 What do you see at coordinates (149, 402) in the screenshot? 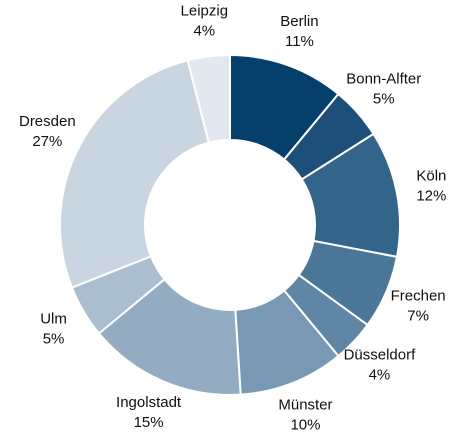
I see `slice-label: Ingolstadt` at bounding box center [149, 402].